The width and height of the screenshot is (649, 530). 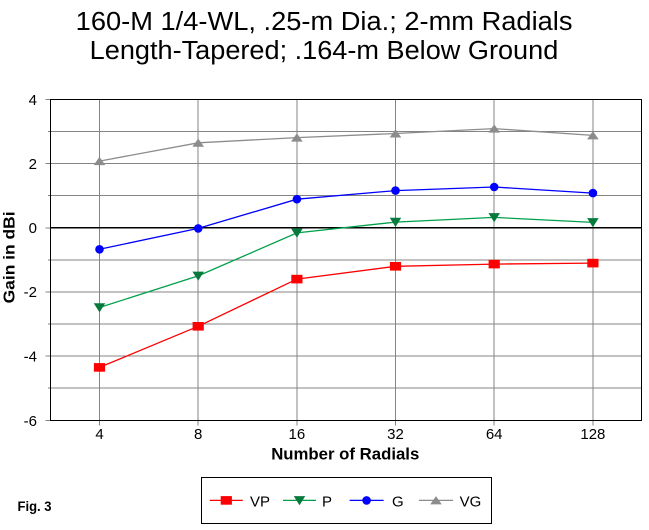 What do you see at coordinates (30, 292) in the screenshot?
I see `svg-text: -2` at bounding box center [30, 292].